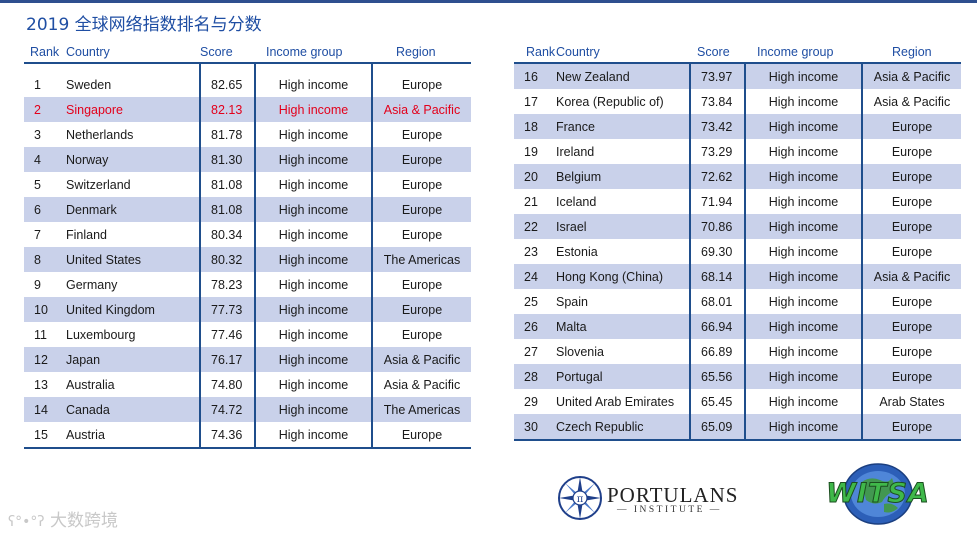 The height and width of the screenshot is (537, 977). What do you see at coordinates (133, 409) in the screenshot?
I see `country-cell: Canada` at bounding box center [133, 409].